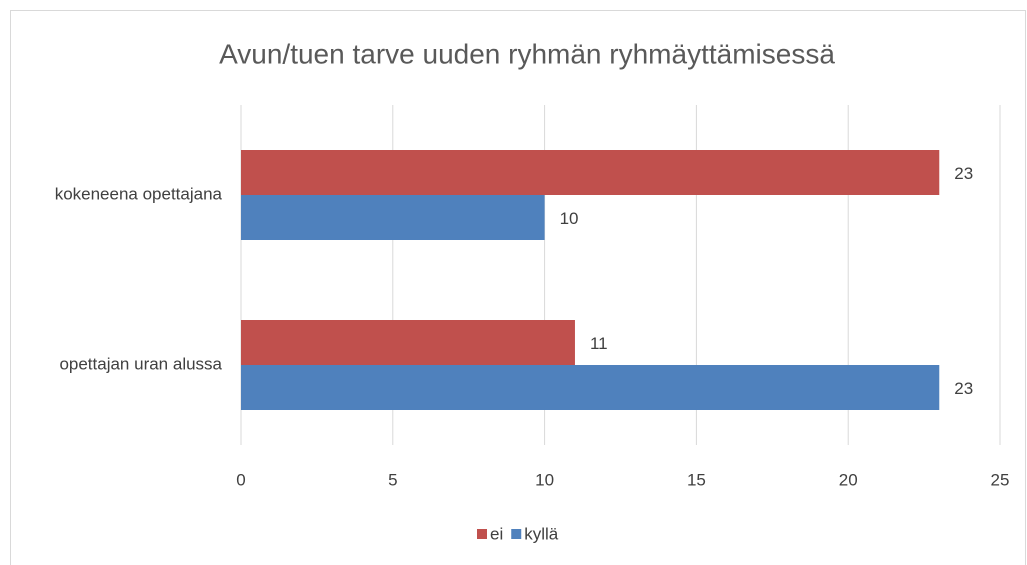 Image resolution: width=1027 pixels, height=565 pixels. Describe the element at coordinates (496, 533) in the screenshot. I see `legend-label: ei` at that location.